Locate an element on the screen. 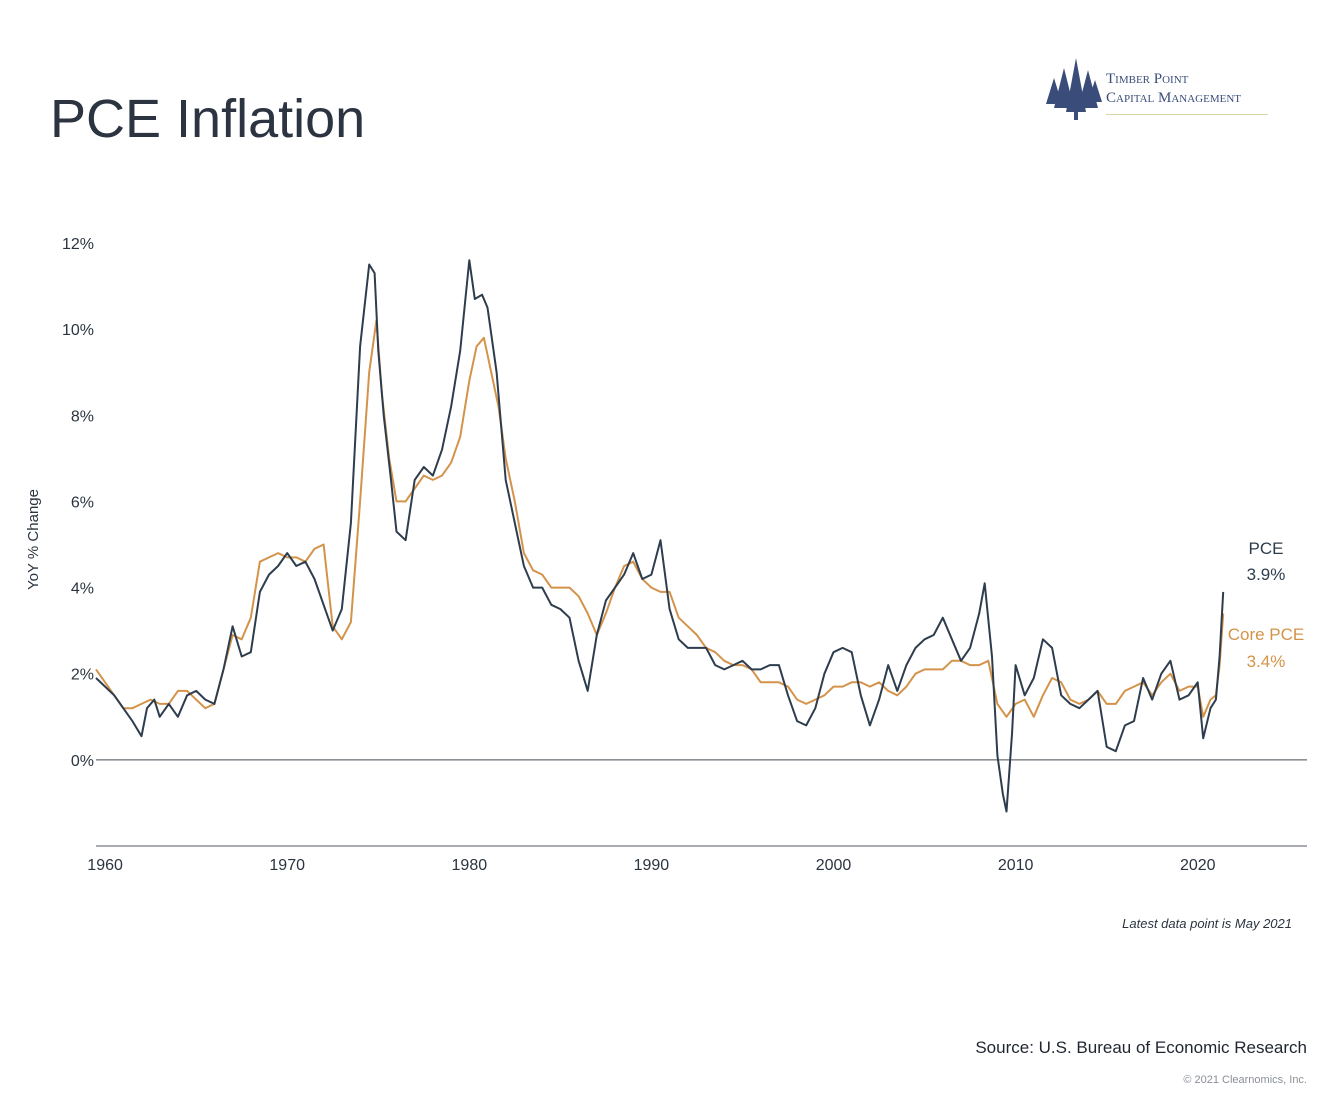 The height and width of the screenshot is (1116, 1340). y-tick-label: 10% is located at coordinates (78, 330).